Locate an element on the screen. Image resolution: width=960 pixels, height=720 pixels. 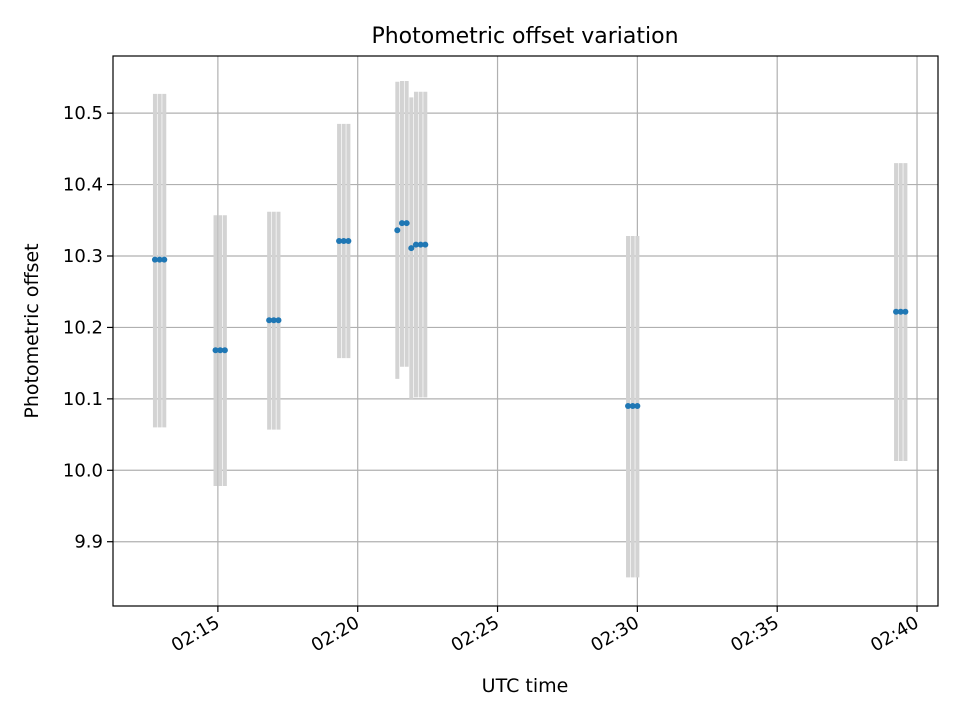
y-tick-label: 10.1 is located at coordinates (83, 399).